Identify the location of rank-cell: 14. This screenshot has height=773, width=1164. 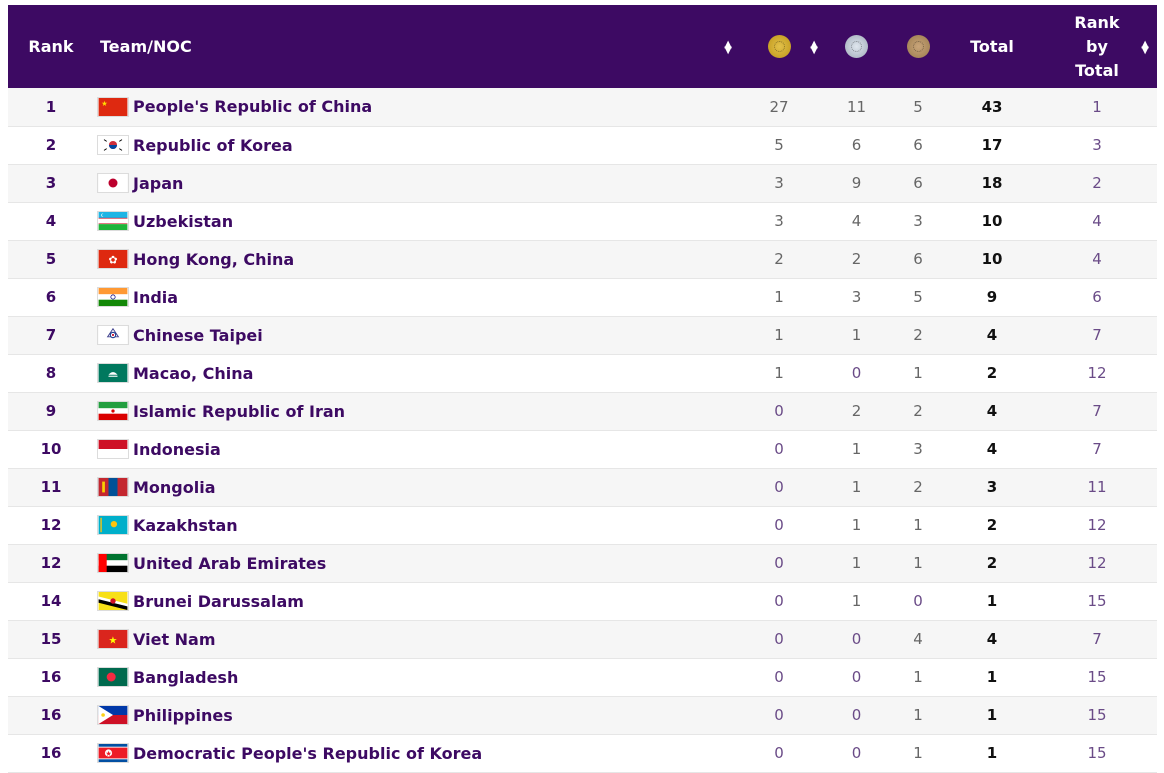
(51, 601).